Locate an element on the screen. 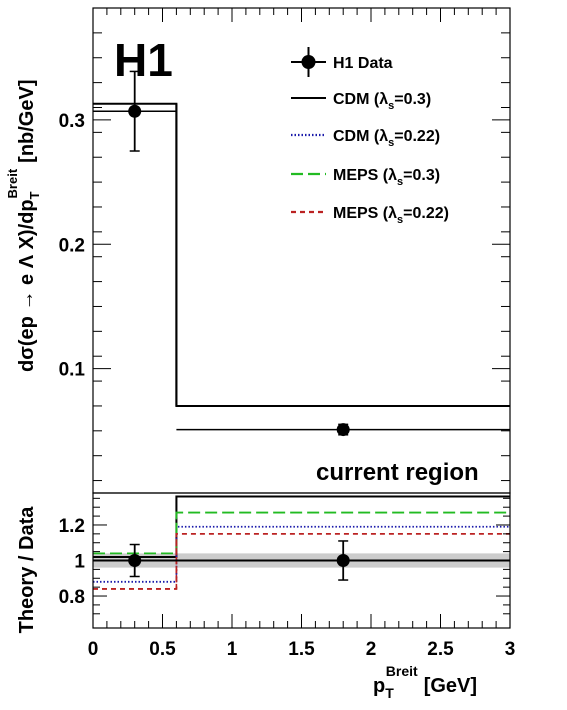 The height and width of the screenshot is (710, 567). x-tick-label: 0 is located at coordinates (93, 649).